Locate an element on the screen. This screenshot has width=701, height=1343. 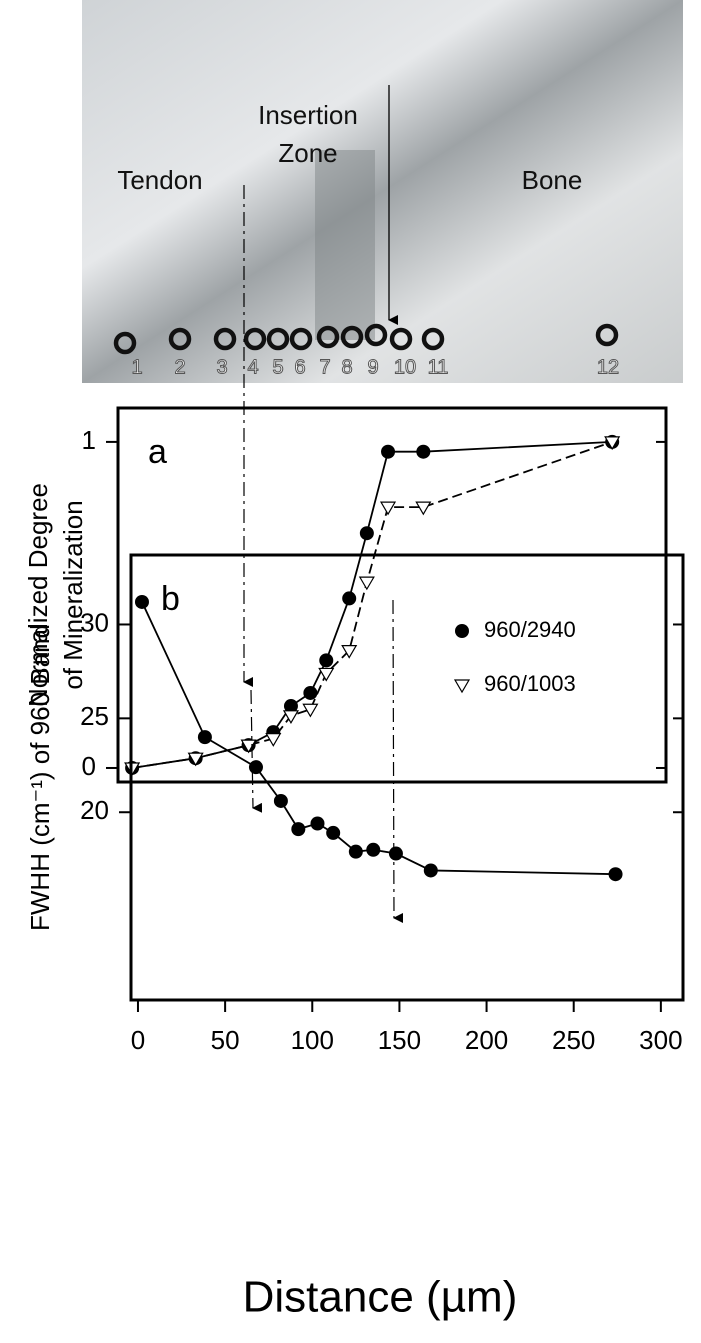
legend-label: 960/2940 is located at coordinates (530, 629).